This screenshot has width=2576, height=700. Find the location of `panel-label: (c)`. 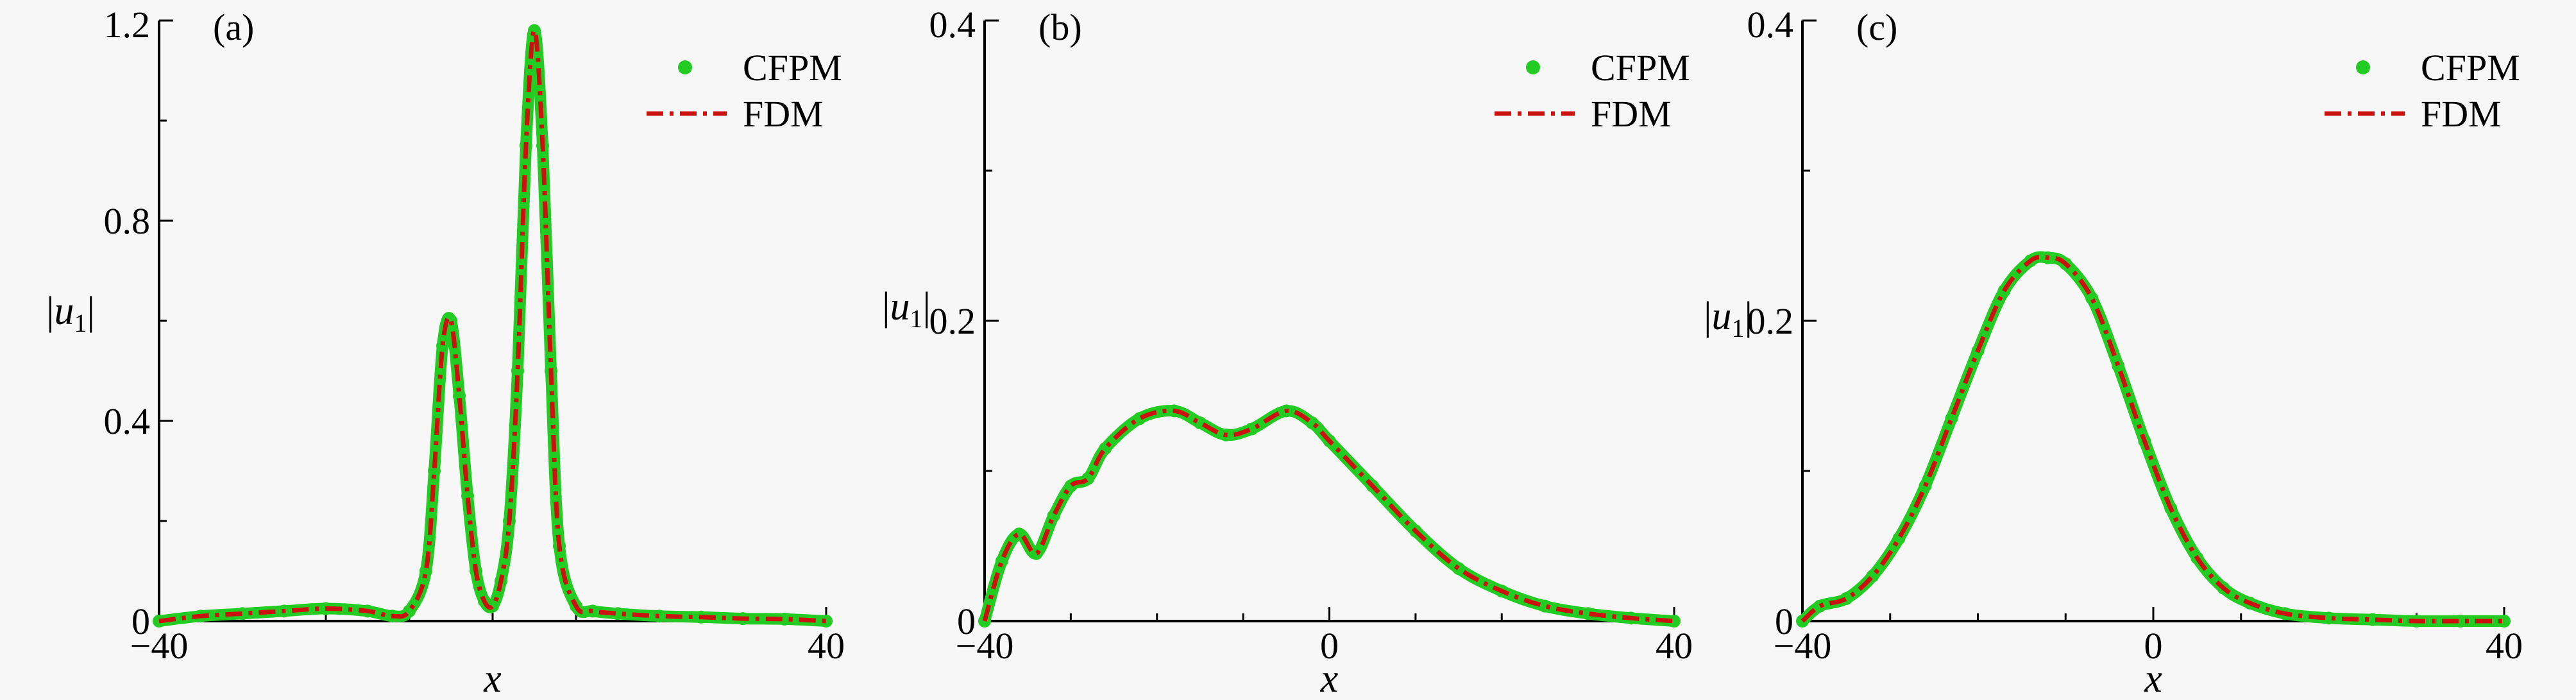

panel-label: (c) is located at coordinates (1876, 27).